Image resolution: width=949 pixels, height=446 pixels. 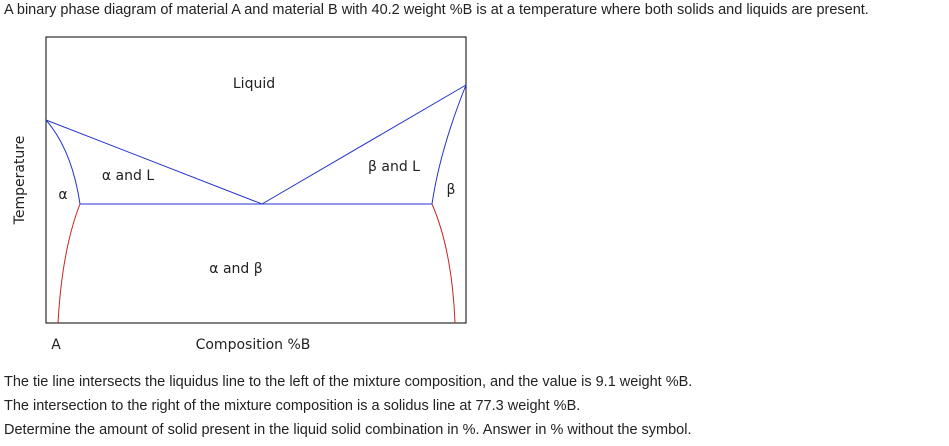 I want to click on x-axis-label: Composition %B, so click(x=253, y=345).